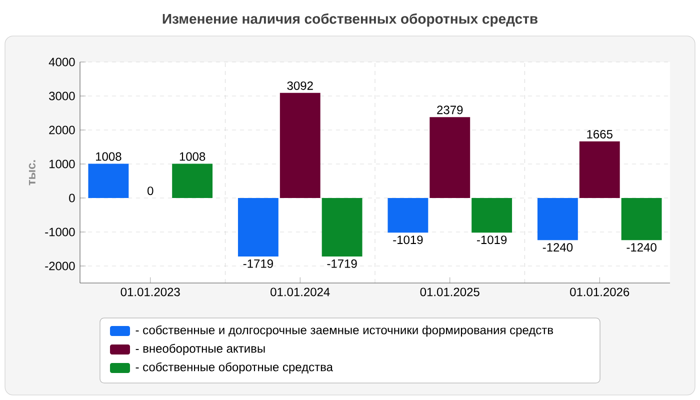 Image resolution: width=700 pixels, height=400 pixels. Describe the element at coordinates (60, 266) in the screenshot. I see `y-tick-label: -2000` at that location.